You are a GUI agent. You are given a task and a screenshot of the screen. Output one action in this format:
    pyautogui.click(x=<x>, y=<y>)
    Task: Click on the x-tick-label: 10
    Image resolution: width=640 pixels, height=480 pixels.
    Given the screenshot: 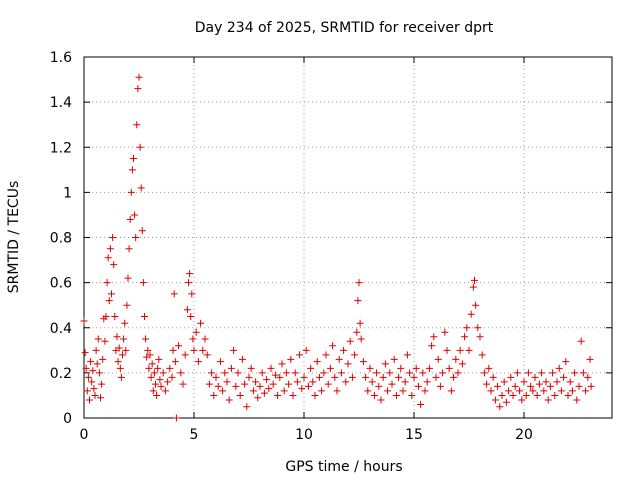 What is the action you would take?
    pyautogui.click(x=304, y=435)
    